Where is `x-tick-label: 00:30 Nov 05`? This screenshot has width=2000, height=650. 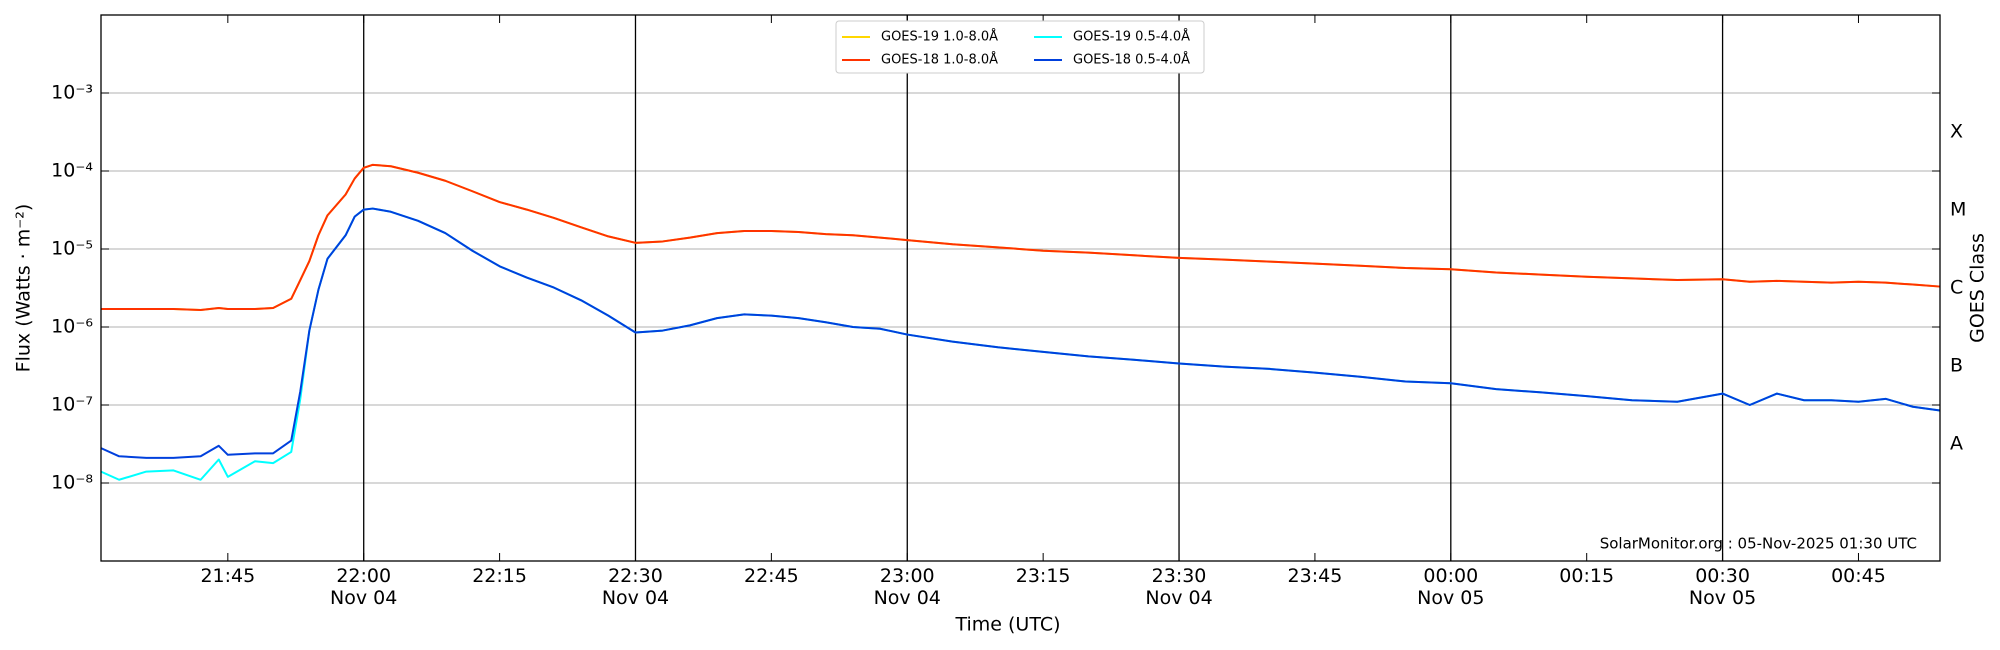
x-tick-label: 00:30 Nov 05 is located at coordinates (1722, 587).